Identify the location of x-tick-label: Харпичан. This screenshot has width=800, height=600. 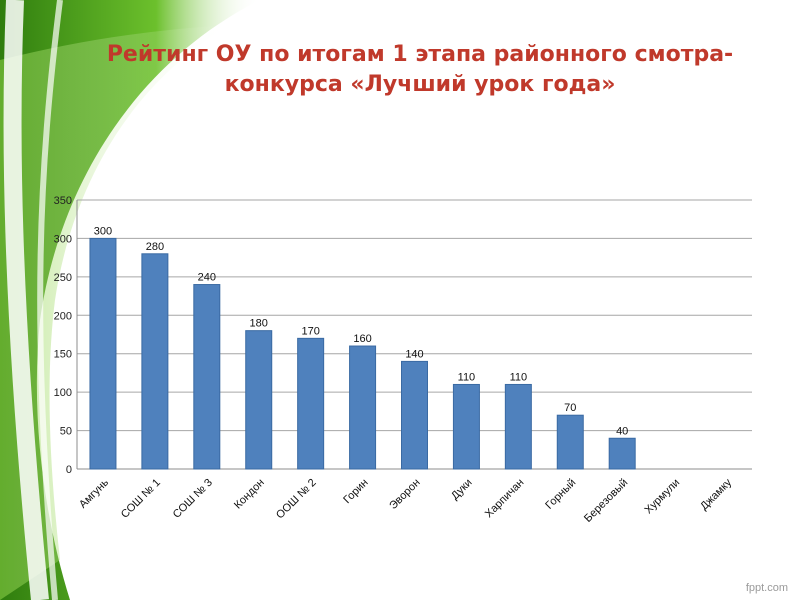
(505, 499).